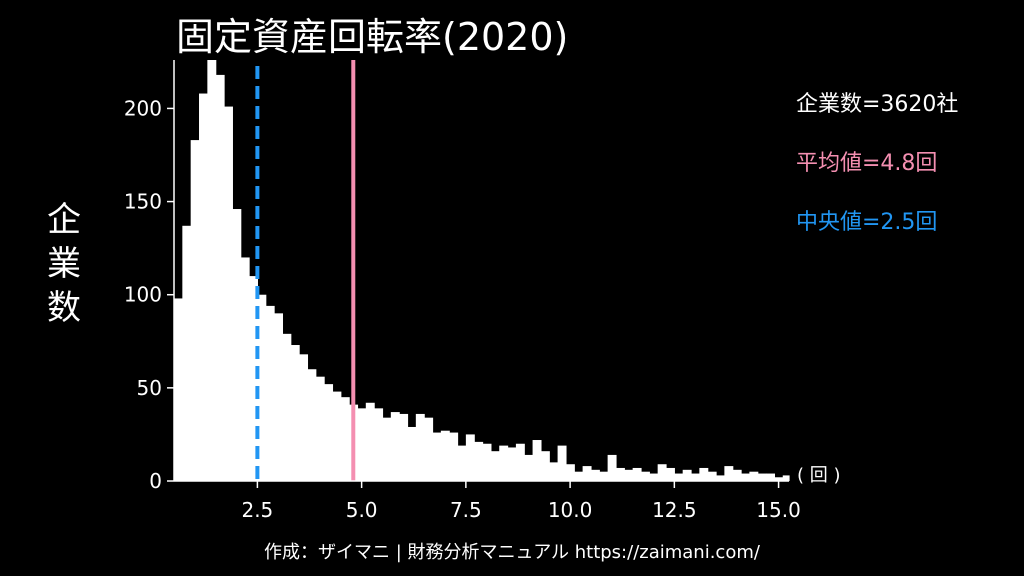 Image resolution: width=1024 pixels, height=576 pixels. What do you see at coordinates (143, 295) in the screenshot?
I see `y-tick-label: 100` at bounding box center [143, 295].